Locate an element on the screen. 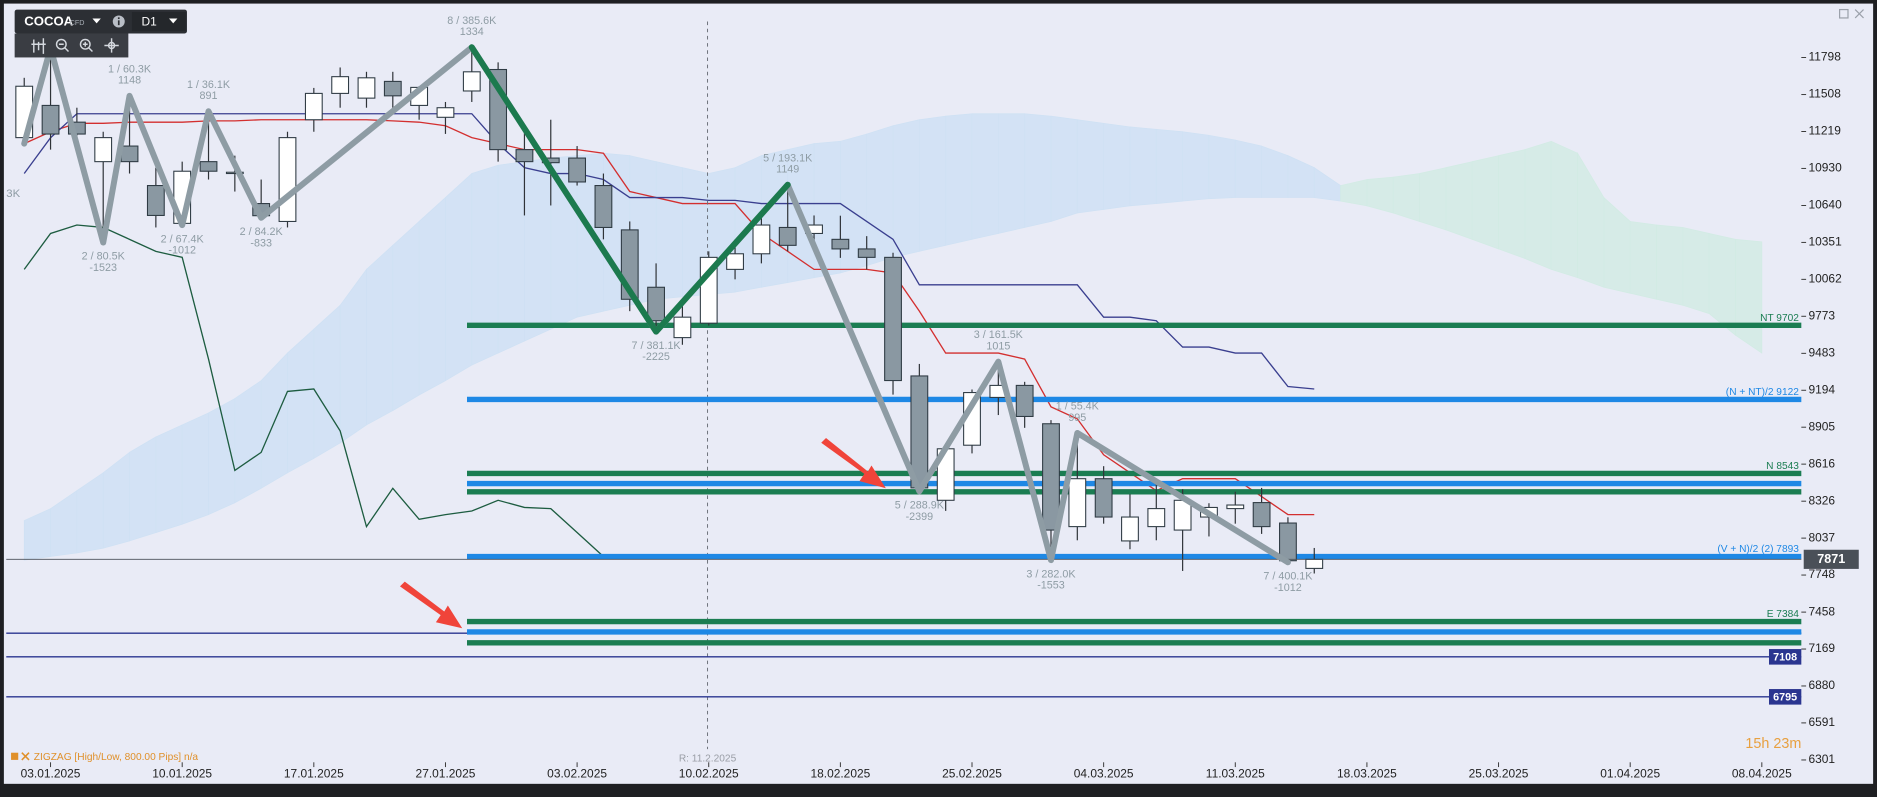 This screenshot has width=1877, height=797. y-tick-label: 9773 is located at coordinates (1821, 315).